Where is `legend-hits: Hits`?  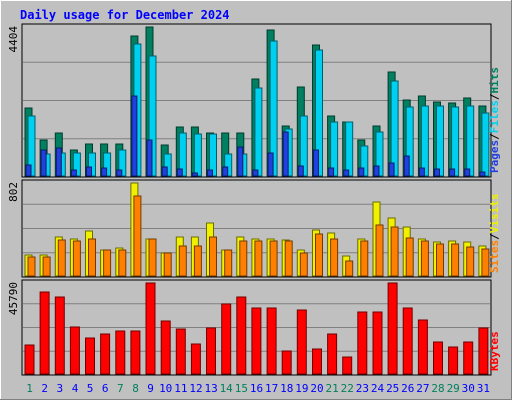 legend-hits: Hits is located at coordinates (494, 80).